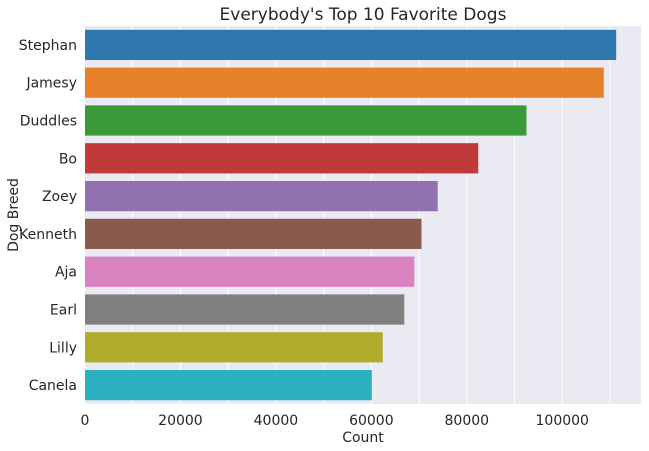 The height and width of the screenshot is (451, 649). What do you see at coordinates (68, 159) in the screenshot?
I see `y-tick-label: Bo` at bounding box center [68, 159].